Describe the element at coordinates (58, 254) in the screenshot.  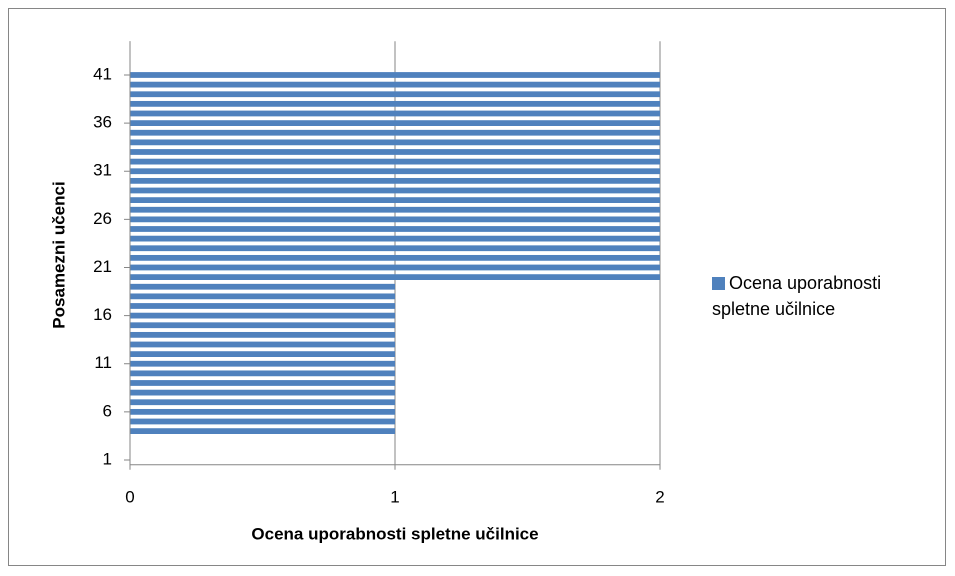
I see `y-axis-title: Posamezni učenci` at that location.